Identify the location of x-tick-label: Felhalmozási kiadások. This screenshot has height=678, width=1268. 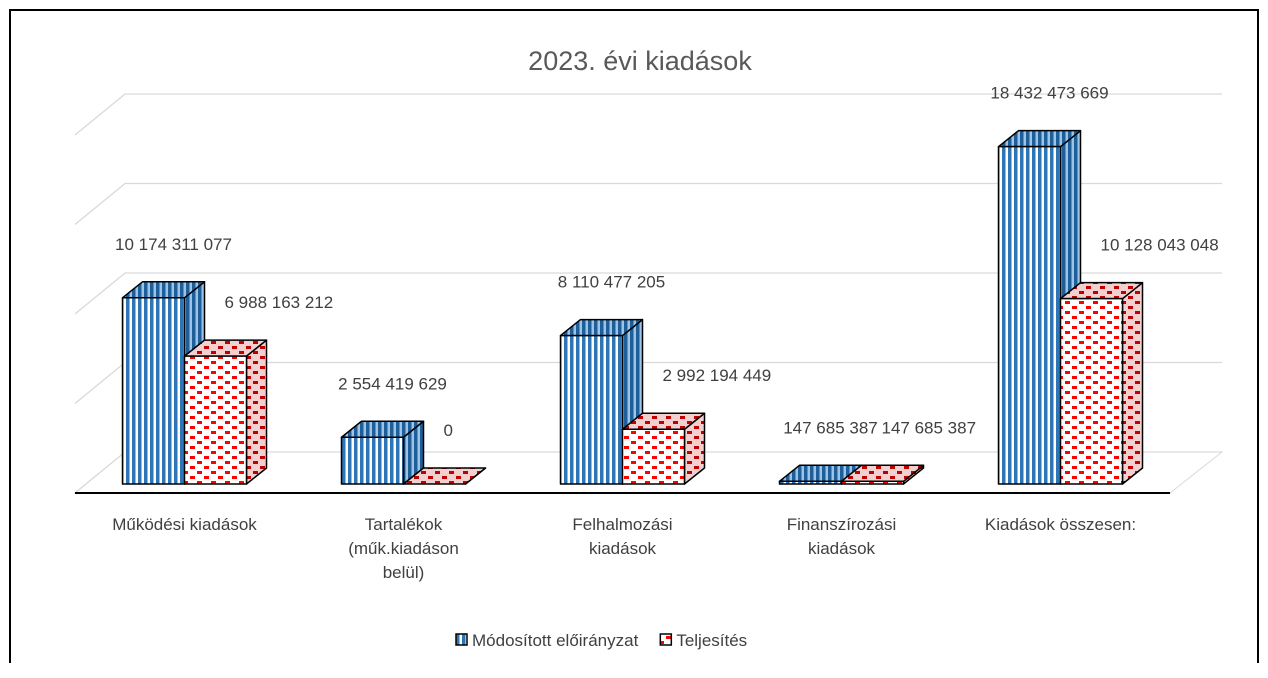
(622, 536).